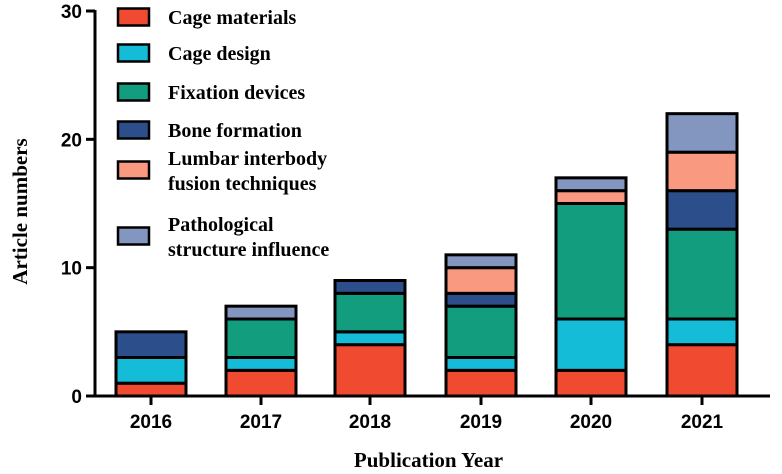 The width and height of the screenshot is (782, 474). I want to click on x-tick-label: 2020, so click(591, 422).